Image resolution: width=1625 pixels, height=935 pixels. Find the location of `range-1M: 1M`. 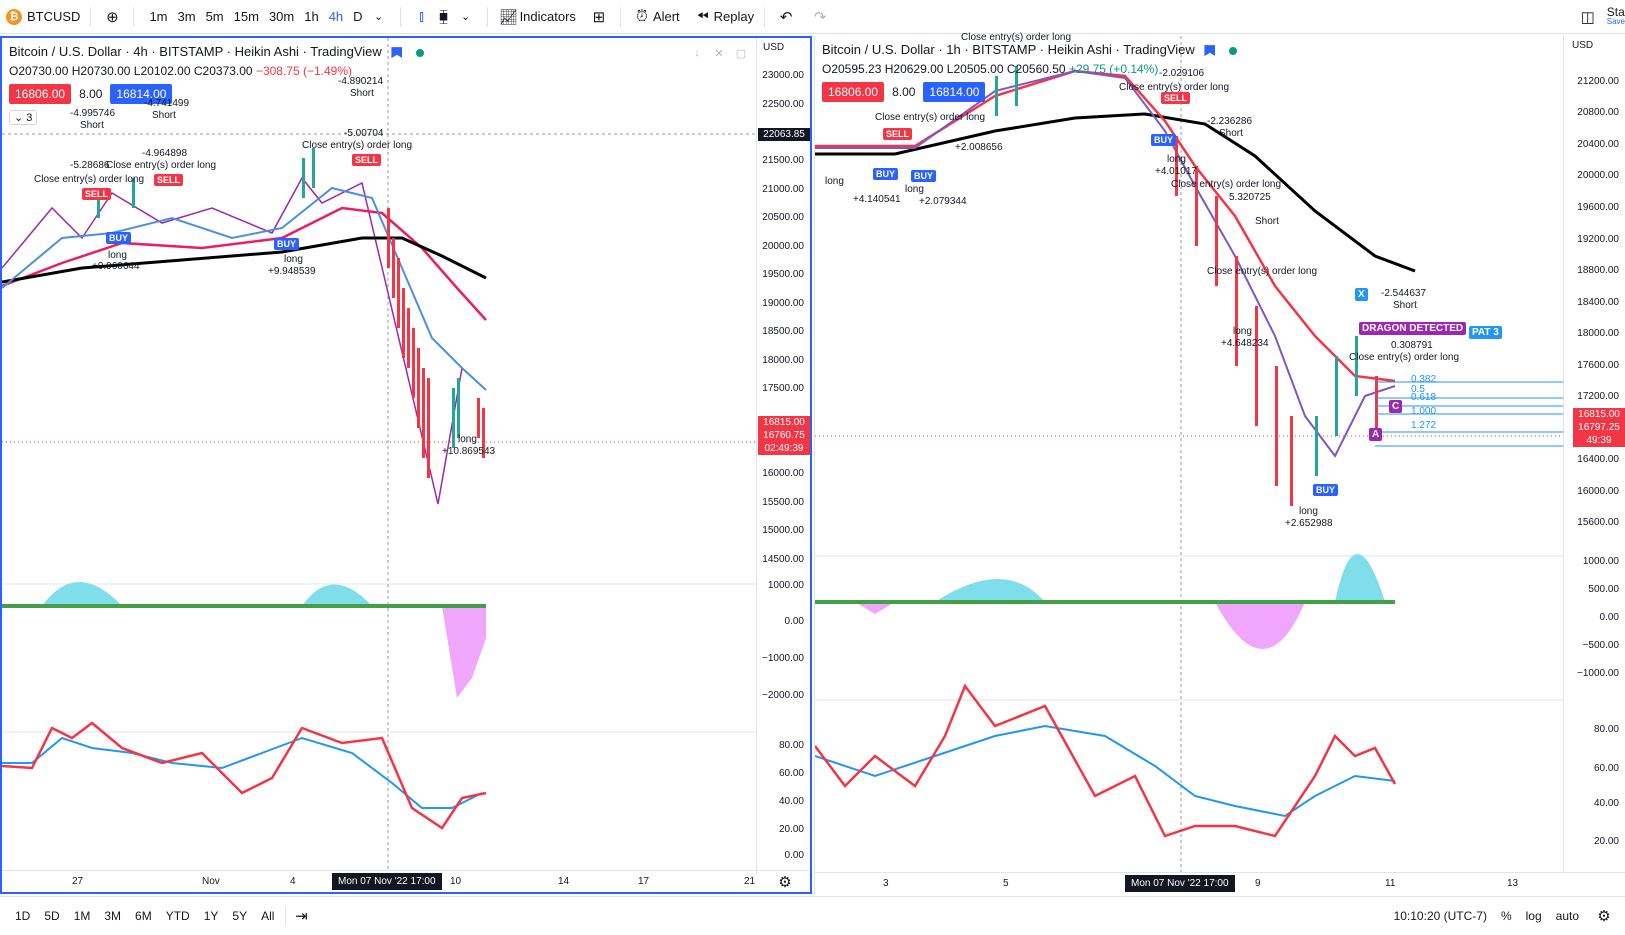

range-1M: 1M is located at coordinates (82, 915).